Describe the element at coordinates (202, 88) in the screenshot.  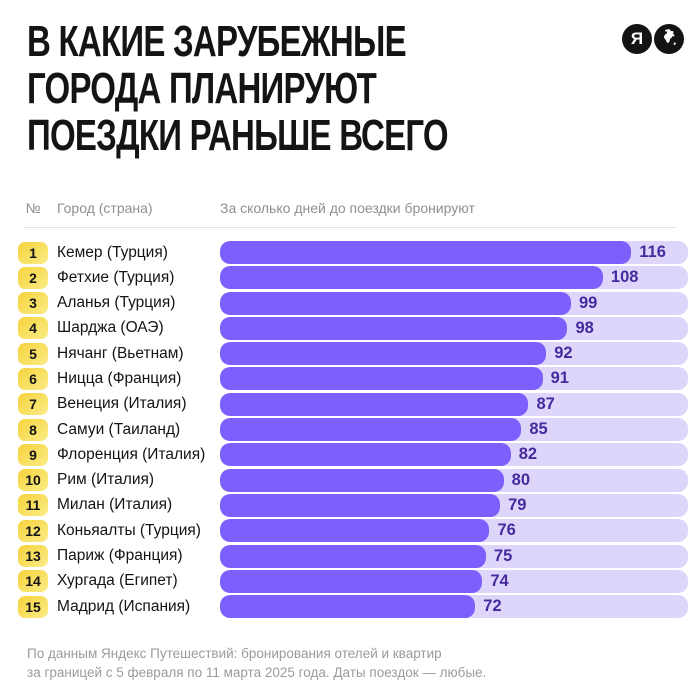
I see `page-title-line-2: ГОРОДА ПЛАНИРУЮТ` at that location.